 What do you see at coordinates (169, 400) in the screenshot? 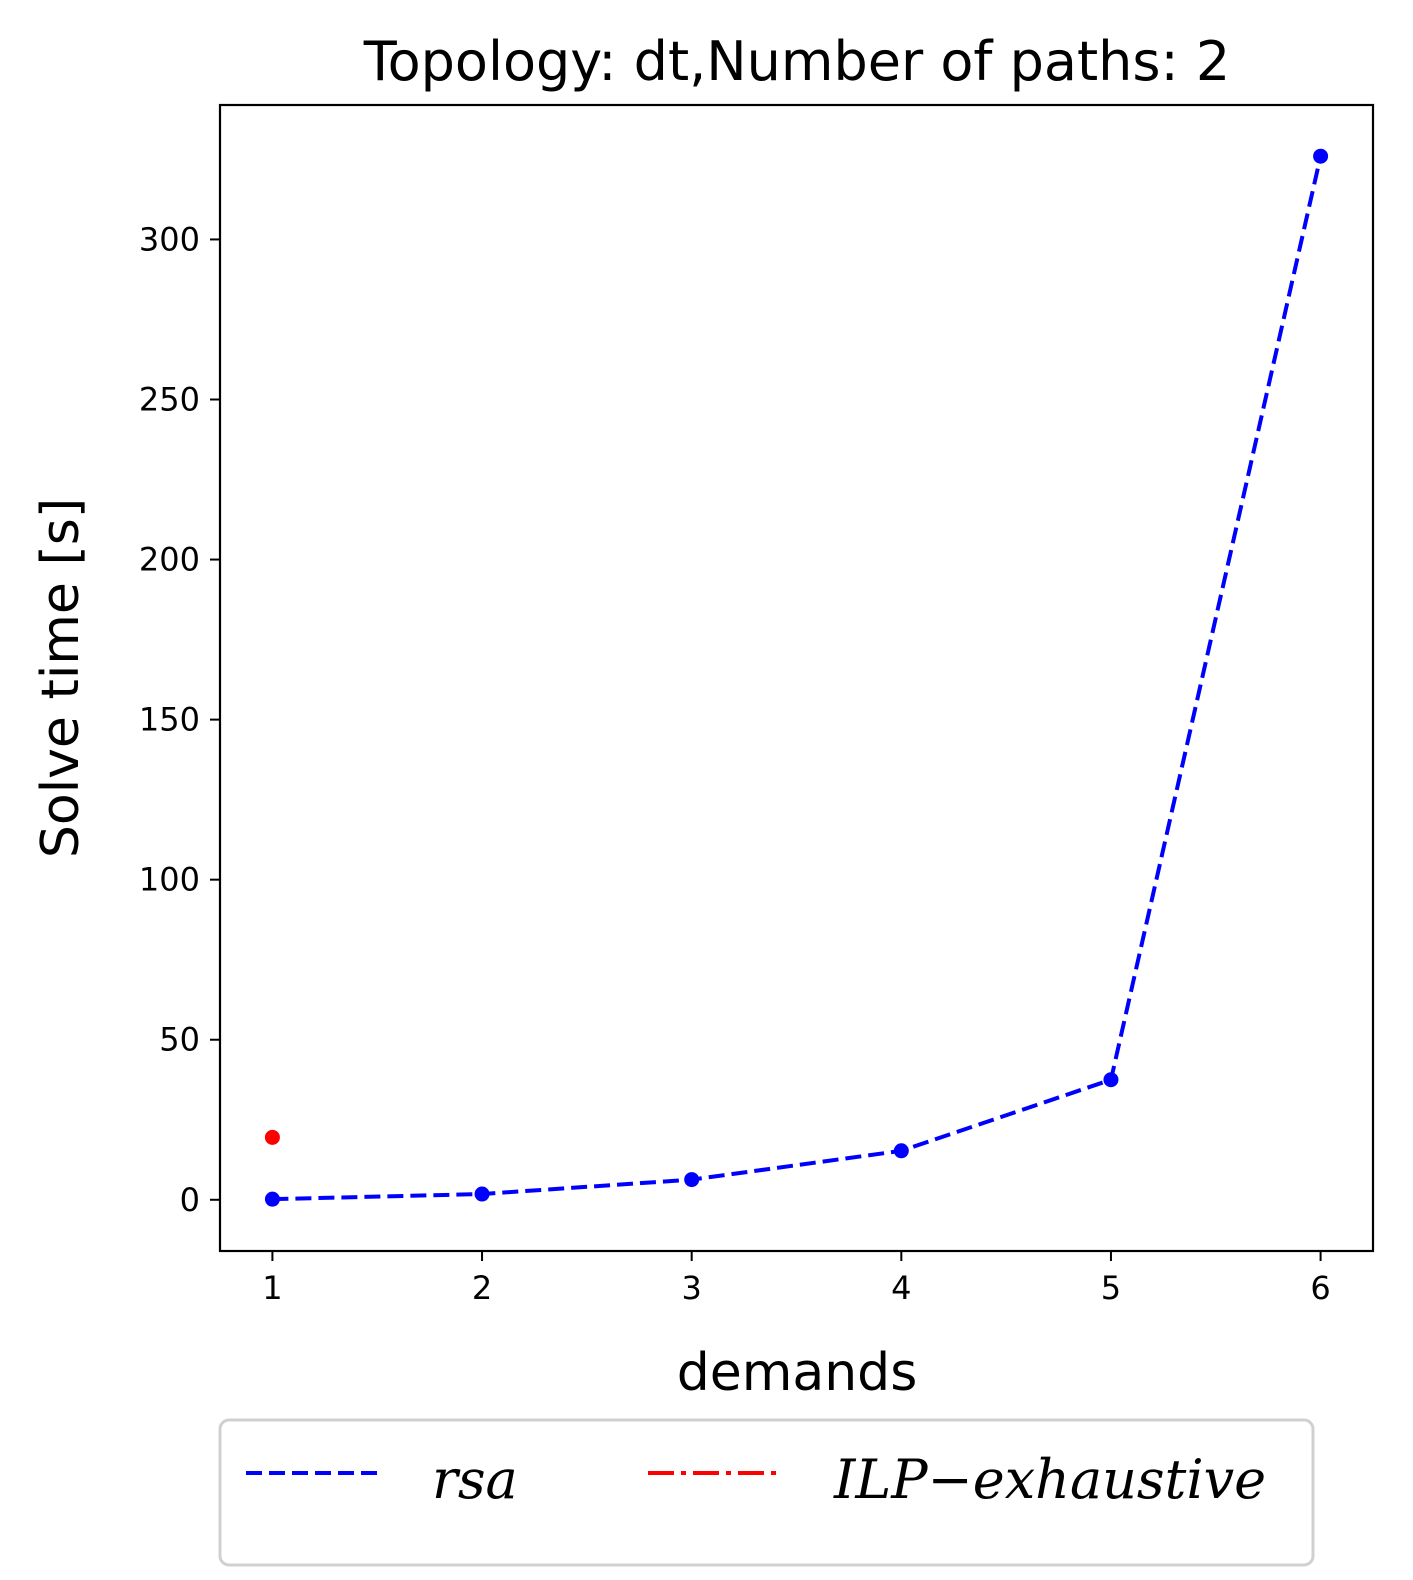
I see `y-tick-label: 250` at bounding box center [169, 400].